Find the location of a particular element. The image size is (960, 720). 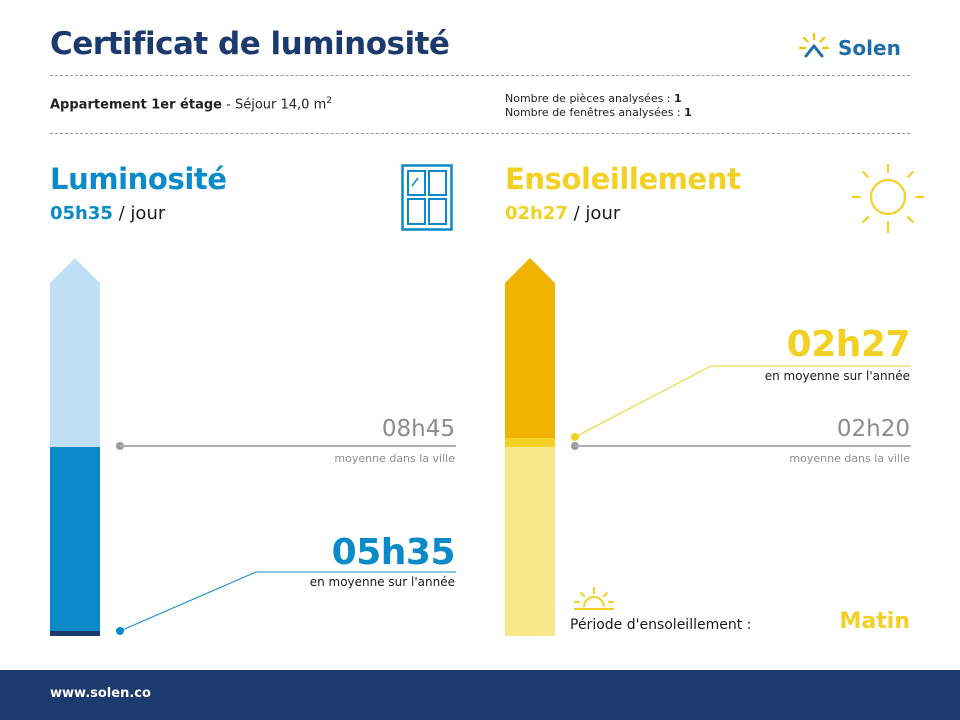

ensoleillement-title: Ensoleillement is located at coordinates (623, 179).